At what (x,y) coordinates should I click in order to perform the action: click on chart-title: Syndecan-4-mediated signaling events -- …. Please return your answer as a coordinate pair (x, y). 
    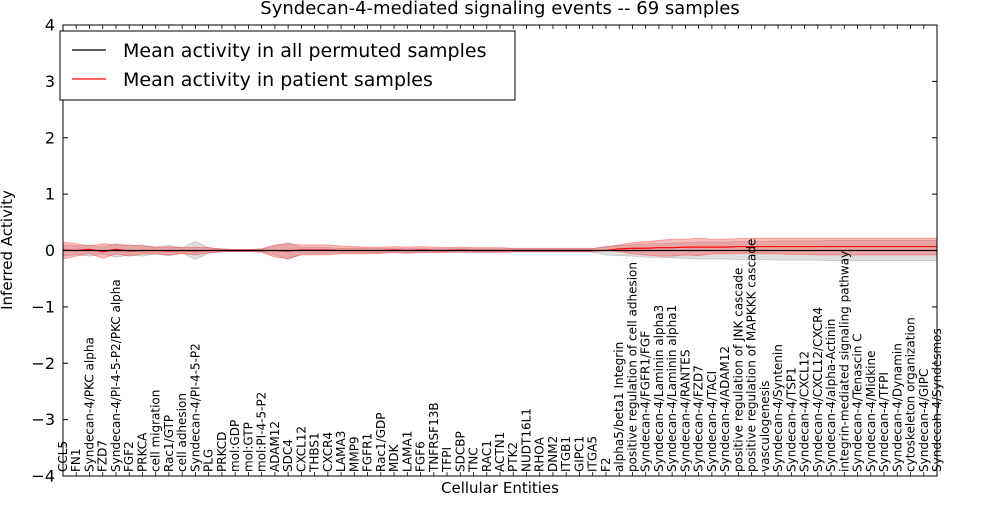
    Looking at the image, I should click on (499, 9).